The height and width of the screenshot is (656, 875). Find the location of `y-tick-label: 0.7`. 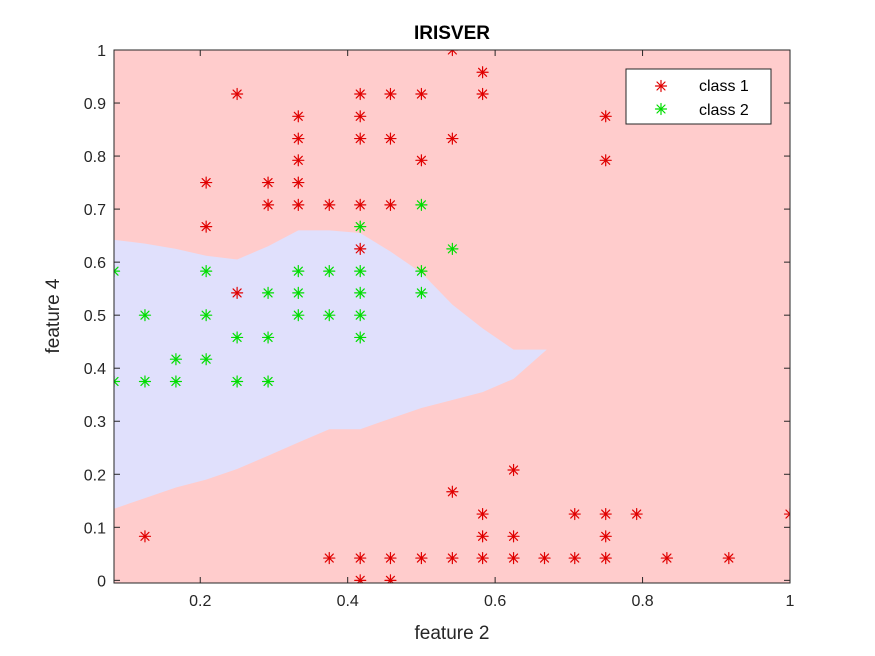

y-tick-label: 0.7 is located at coordinates (95, 210).